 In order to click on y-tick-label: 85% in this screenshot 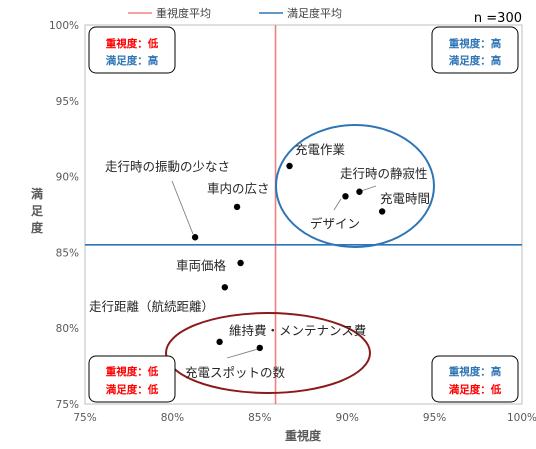, I will do `click(67, 253)`.